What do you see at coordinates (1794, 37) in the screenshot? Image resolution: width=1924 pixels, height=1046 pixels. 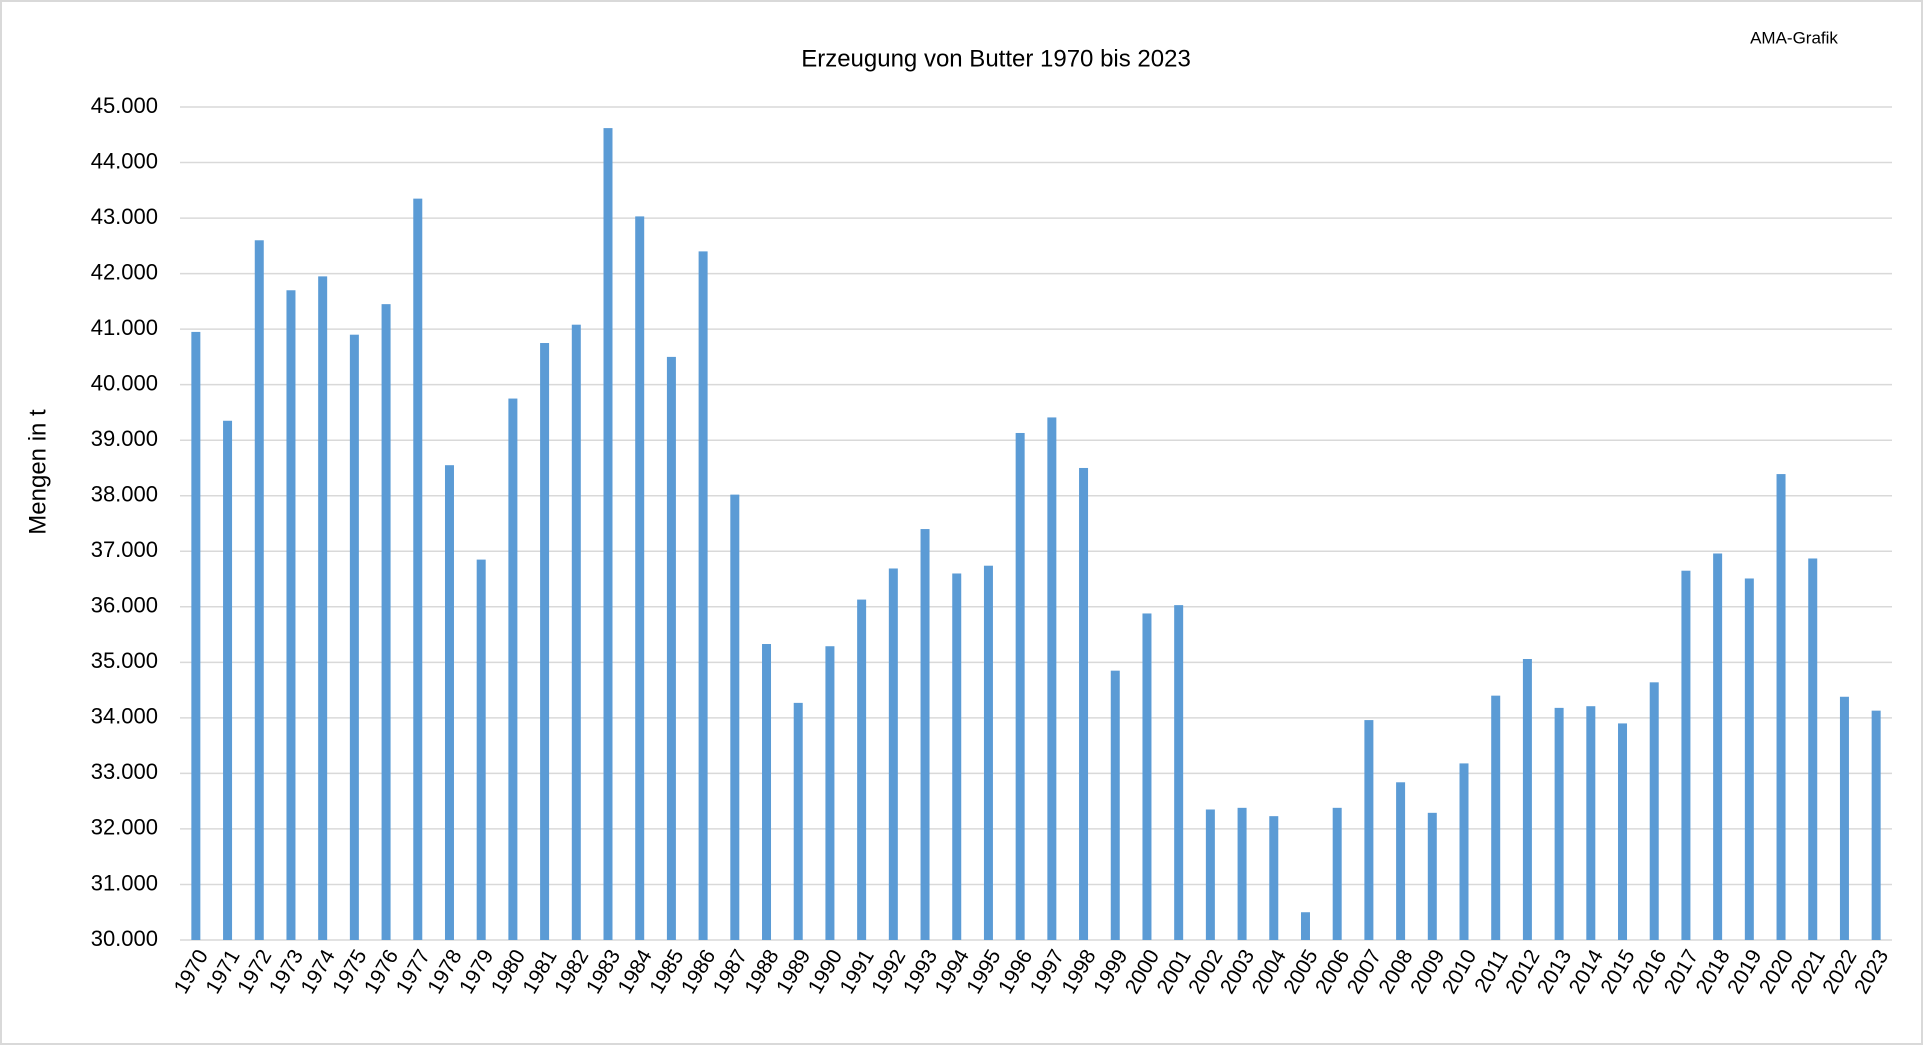 I see `source-label: AMA-Grafik` at bounding box center [1794, 37].